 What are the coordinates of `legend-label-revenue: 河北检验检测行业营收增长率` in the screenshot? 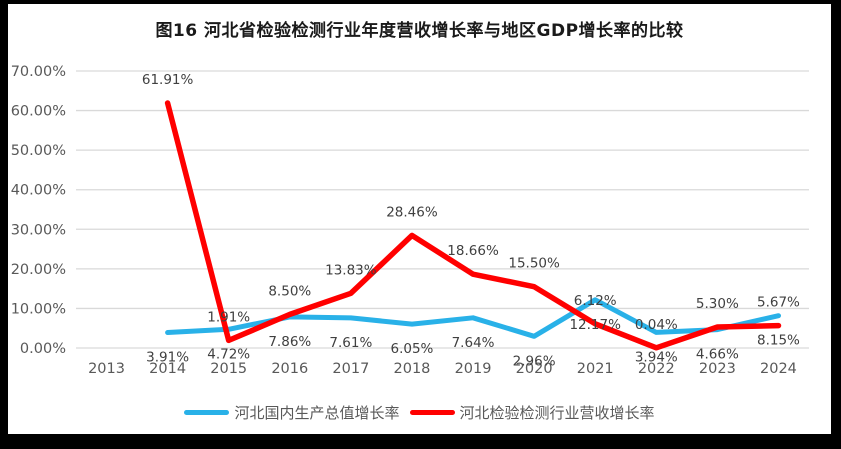 It's located at (557, 413).